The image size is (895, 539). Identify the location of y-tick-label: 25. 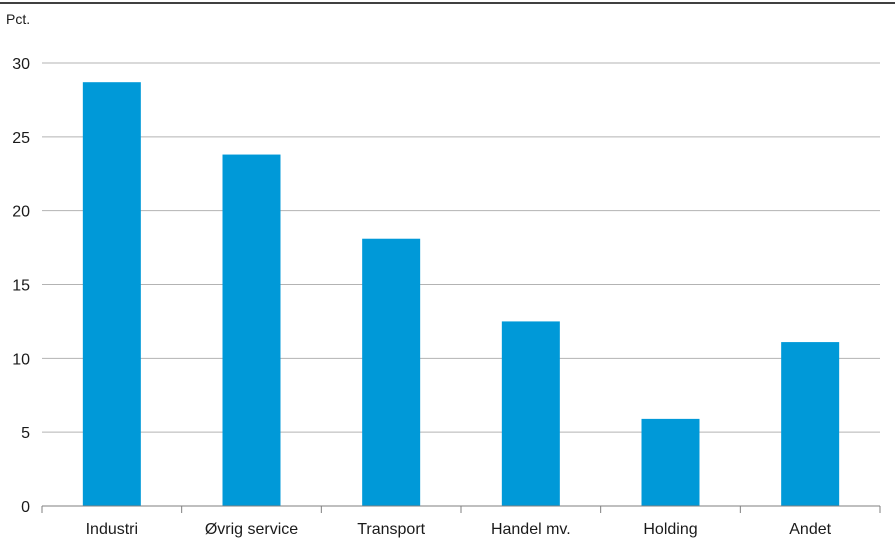
(21, 138).